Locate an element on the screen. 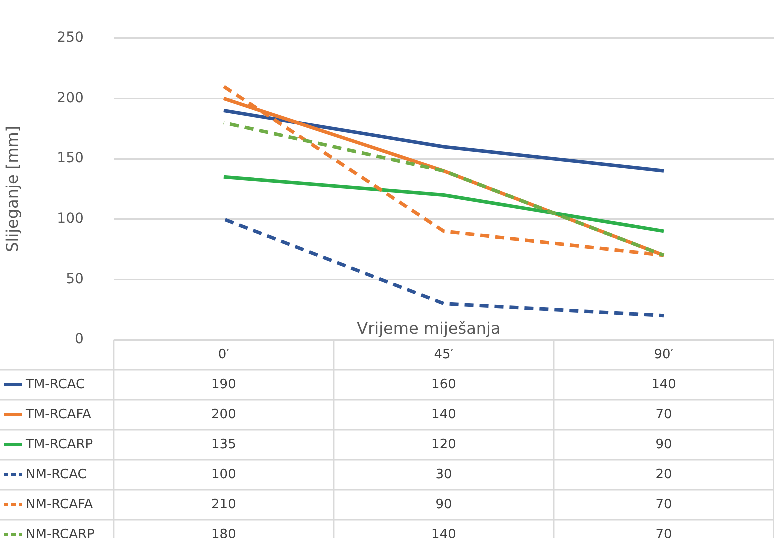 This screenshot has height=538, width=774. y-tick-label: 100 is located at coordinates (70, 219).